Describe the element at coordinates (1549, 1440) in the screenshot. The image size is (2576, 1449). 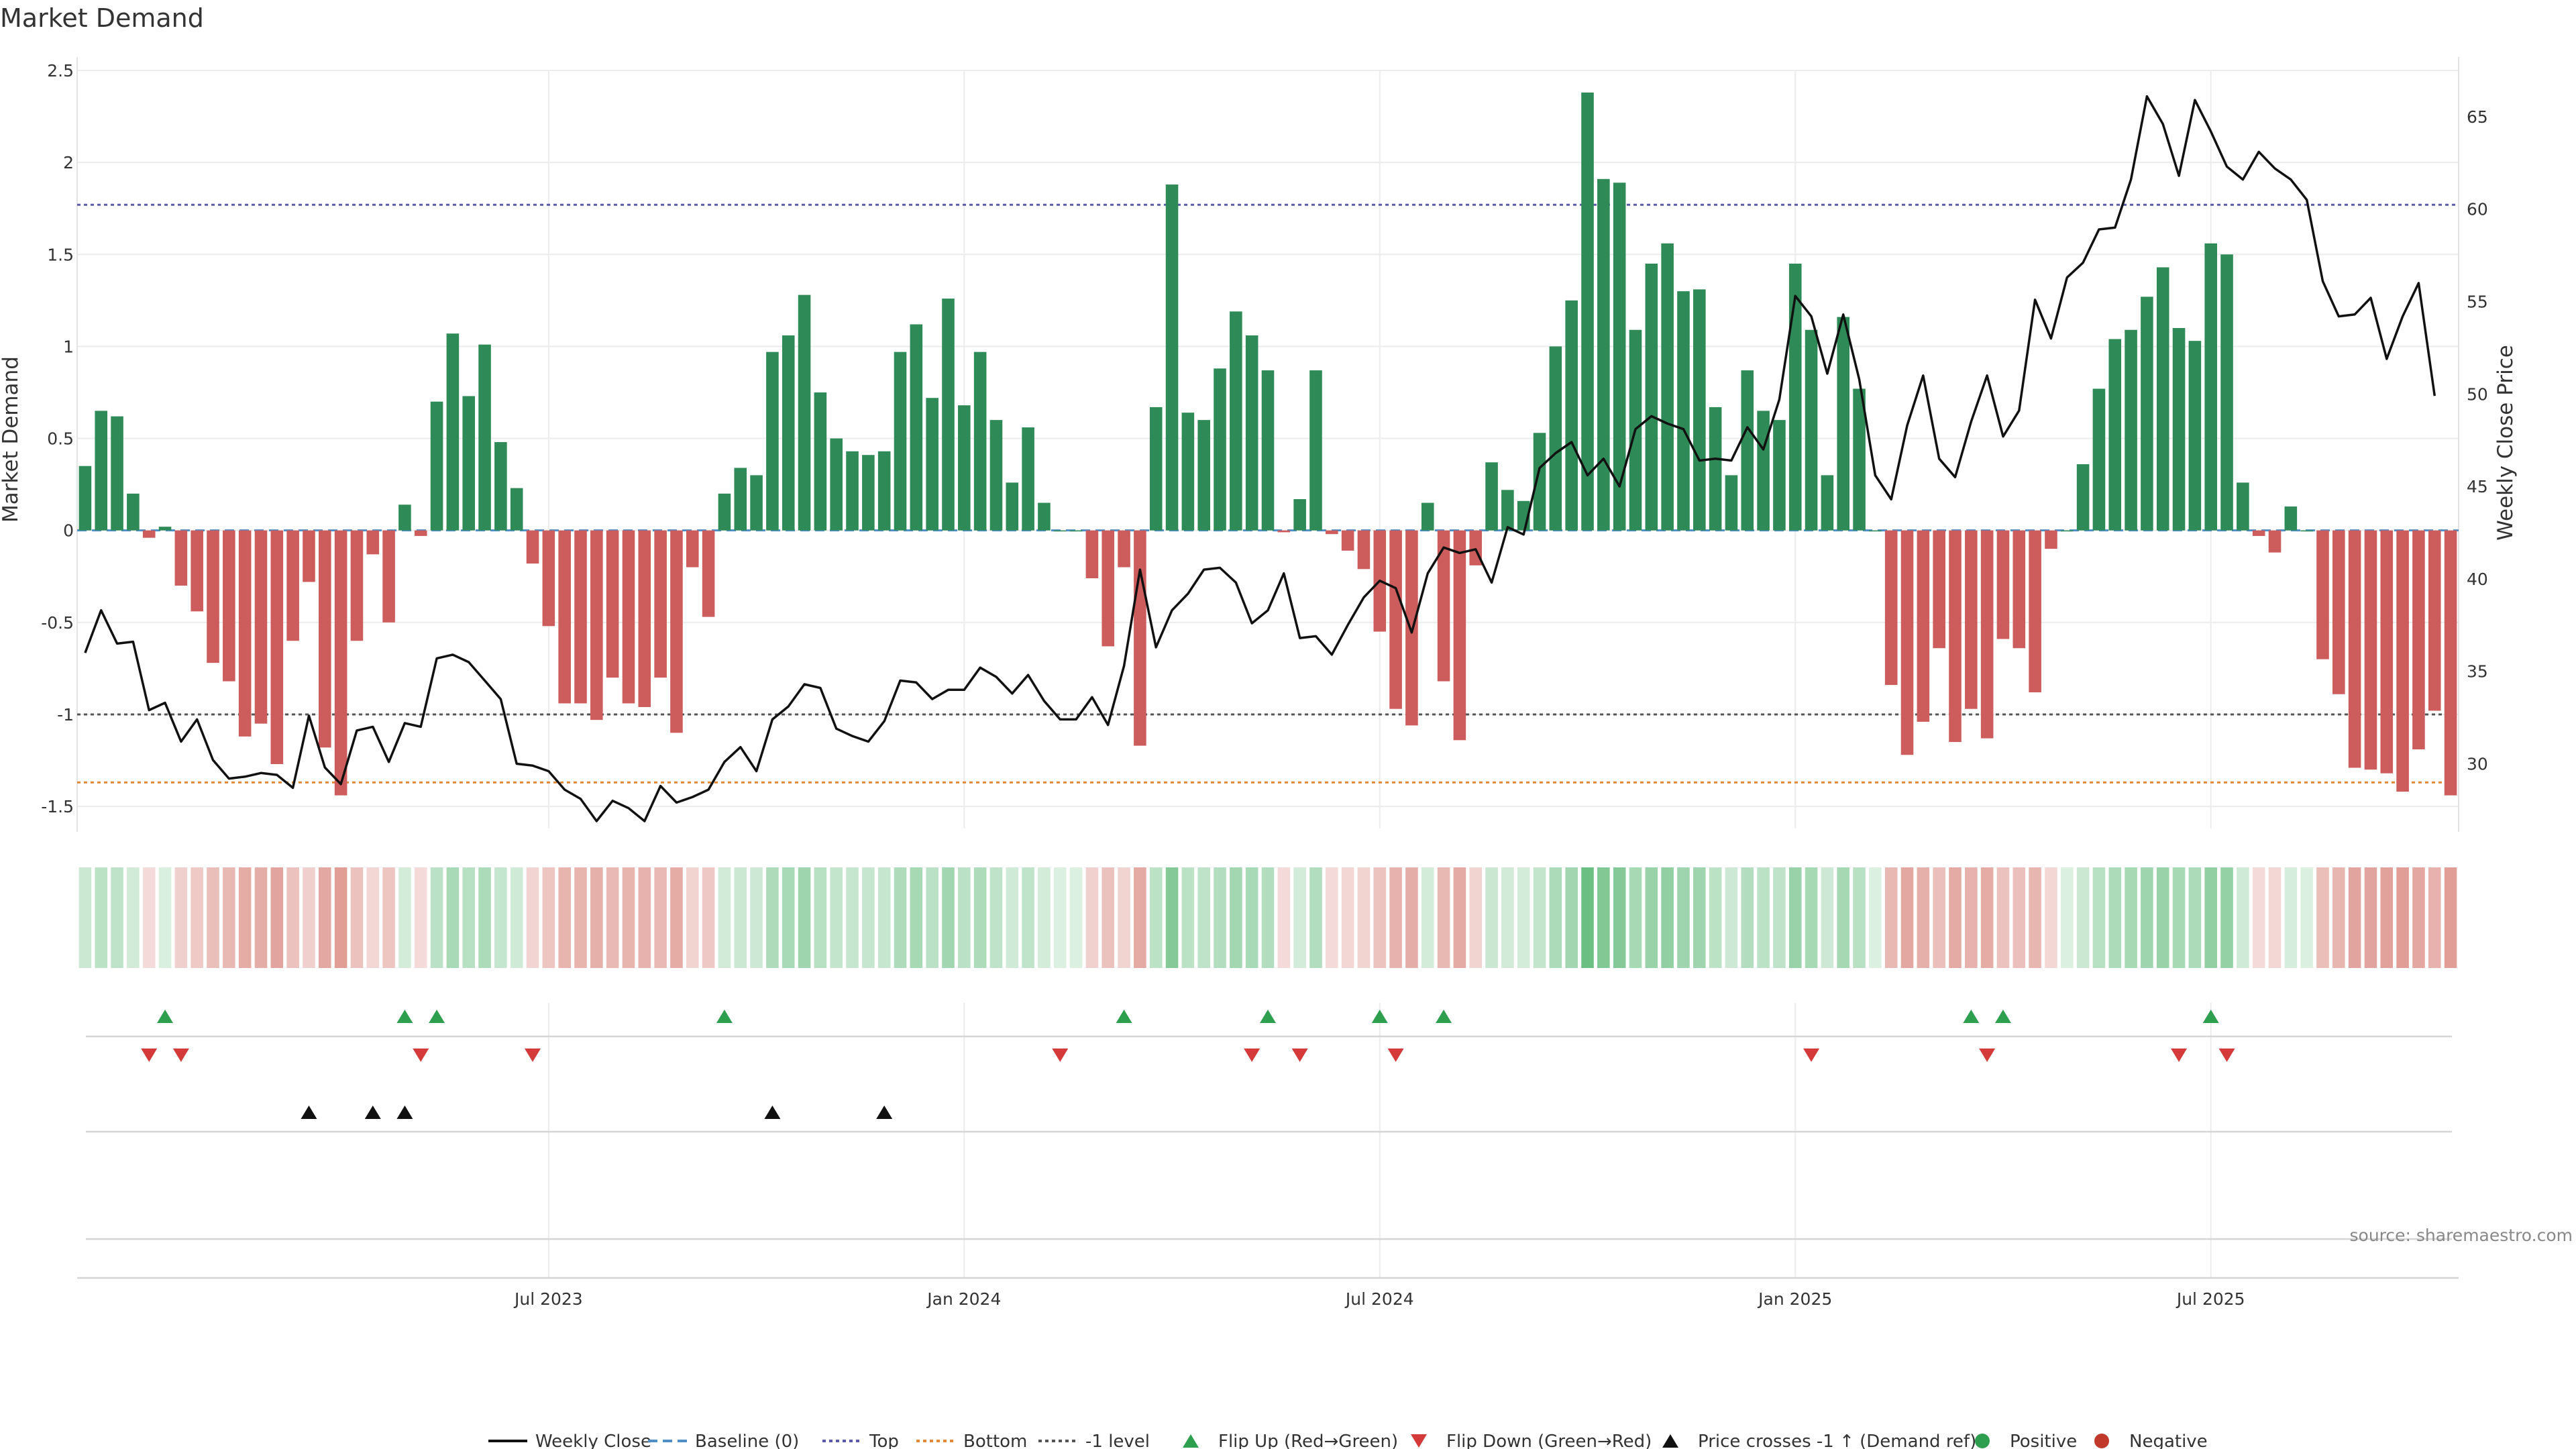
I see `legend-label: Flip Down (Green→Red)` at that location.